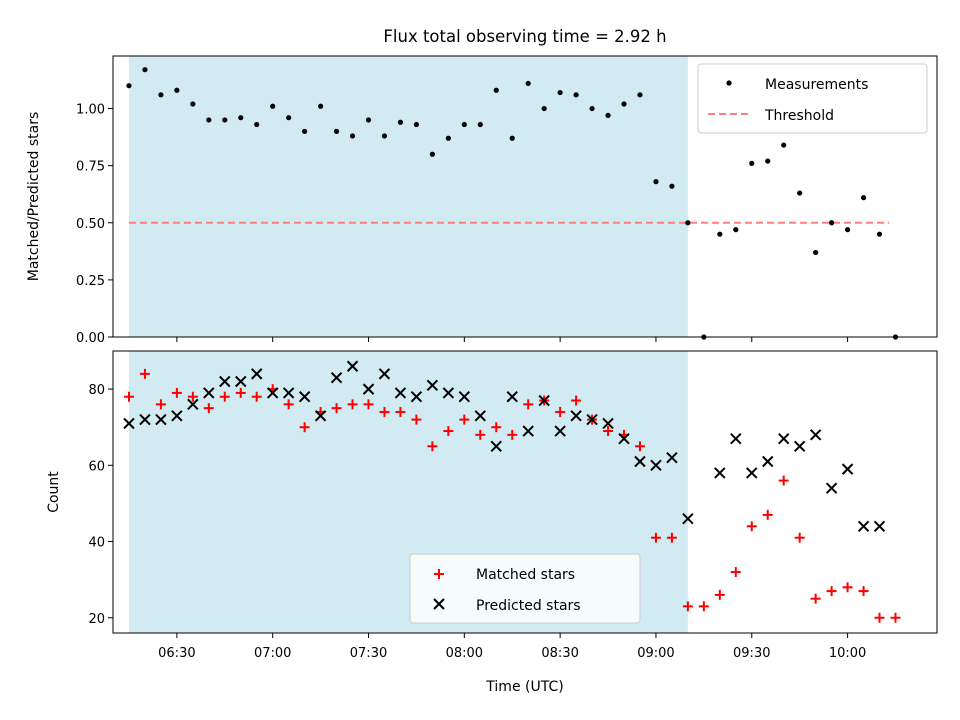 This screenshot has width=960, height=720. I want to click on x-tick-label: 07:30, so click(368, 653).